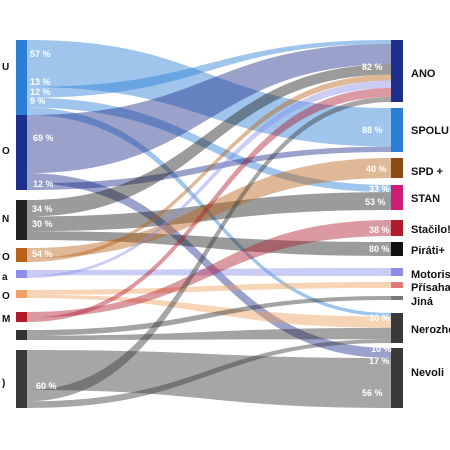 This screenshot has height=450, width=450. What do you see at coordinates (427, 373) in the screenshot?
I see `target-node-label: Nevoli` at bounding box center [427, 373].